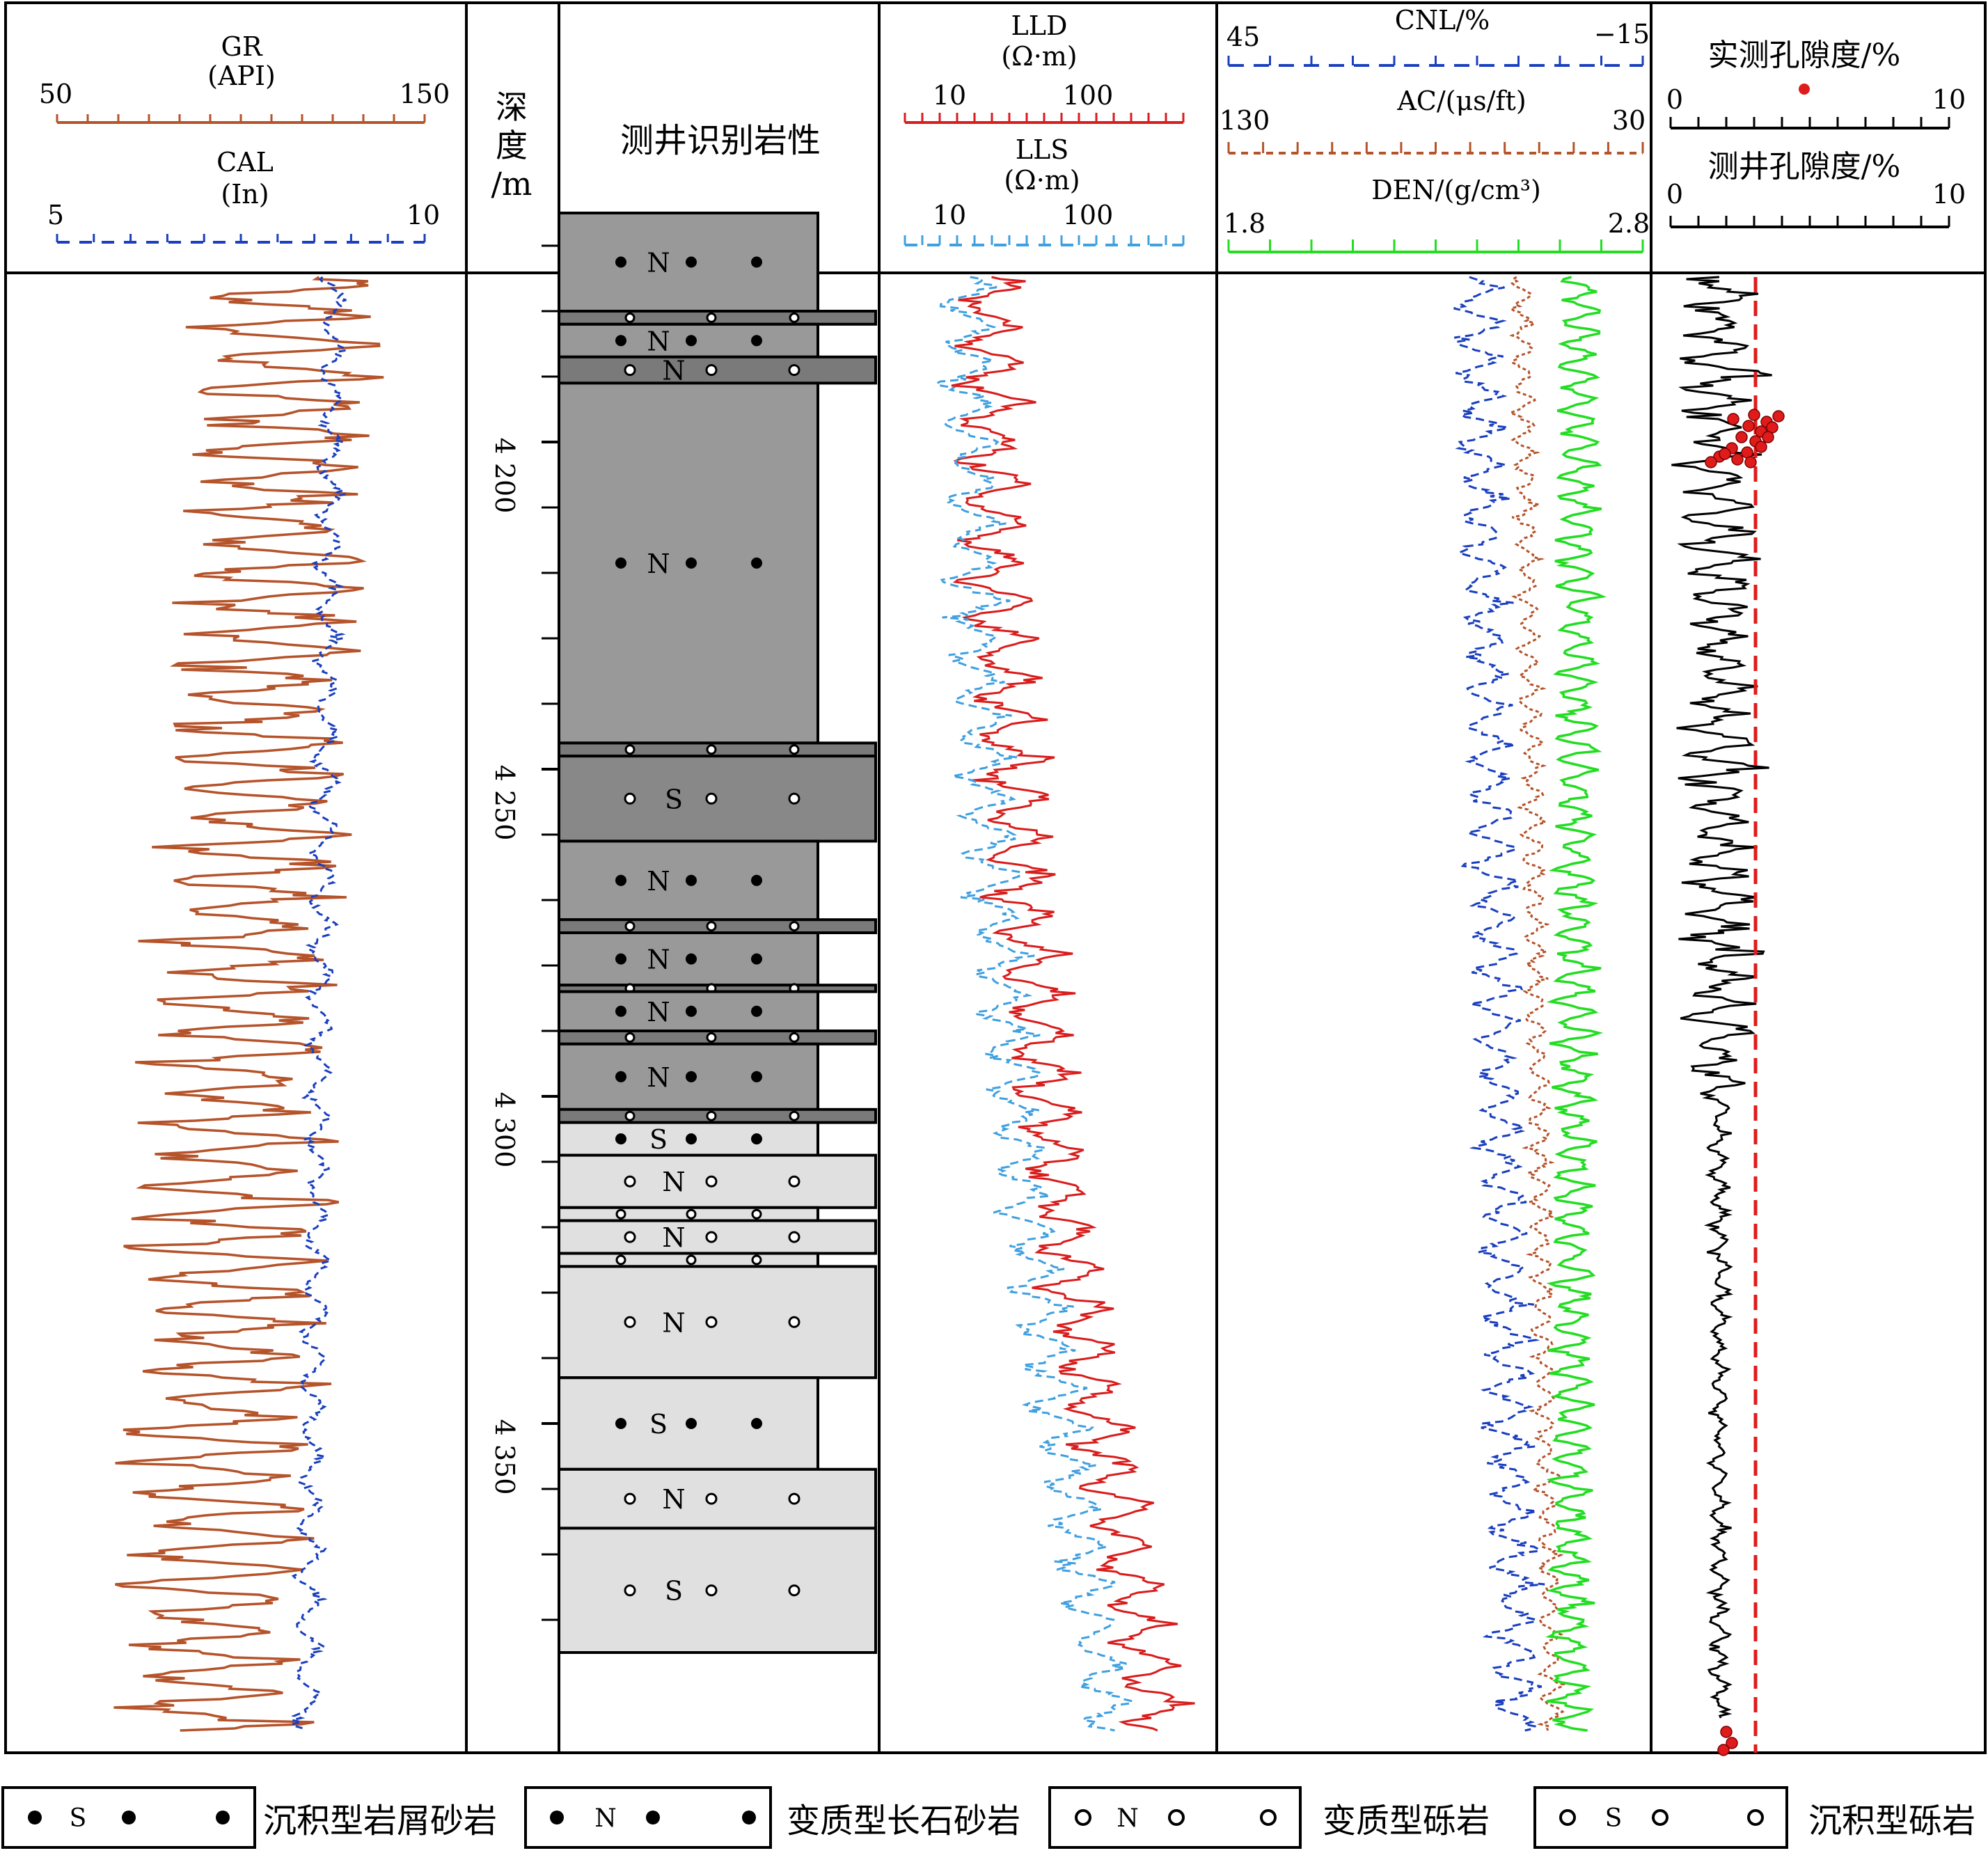 Image resolution: width=1988 pixels, height=1853 pixels. What do you see at coordinates (524, 932) in the screenshot?
I see `depth-ticks: 4 200 4 250 4 300 4 350` at bounding box center [524, 932].